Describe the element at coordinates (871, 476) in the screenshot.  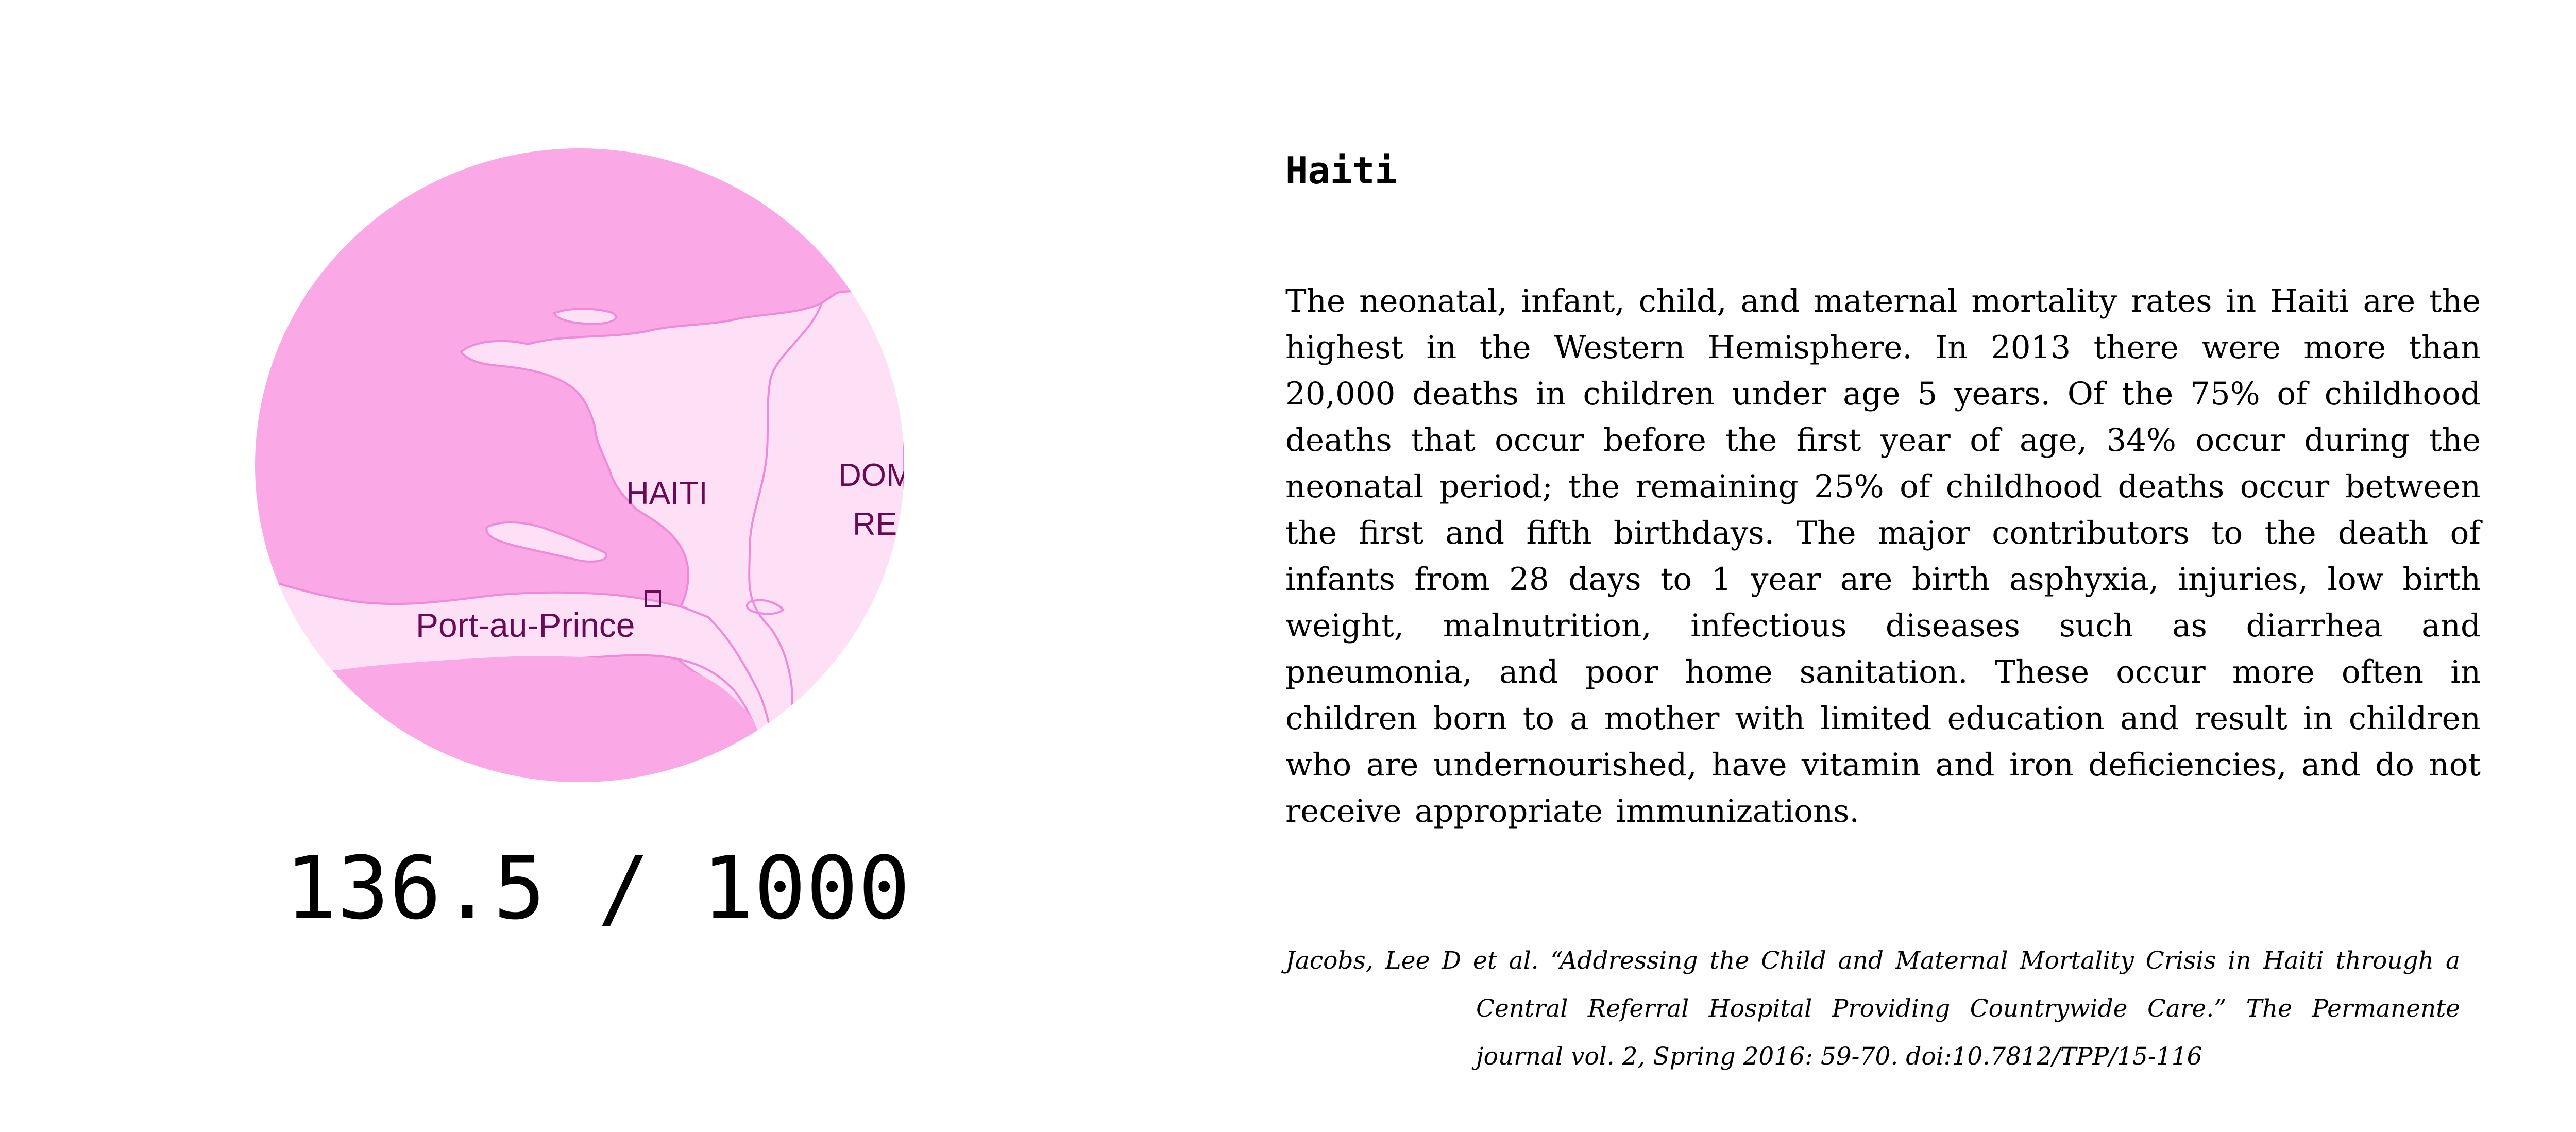
I see `map-label-neighbor-line1: DOM` at that location.